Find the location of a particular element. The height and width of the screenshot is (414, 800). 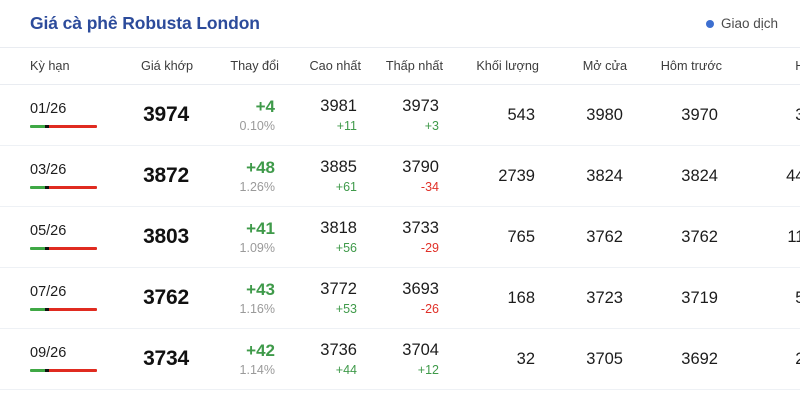

cell-price: 3762 is located at coordinates (149, 298).